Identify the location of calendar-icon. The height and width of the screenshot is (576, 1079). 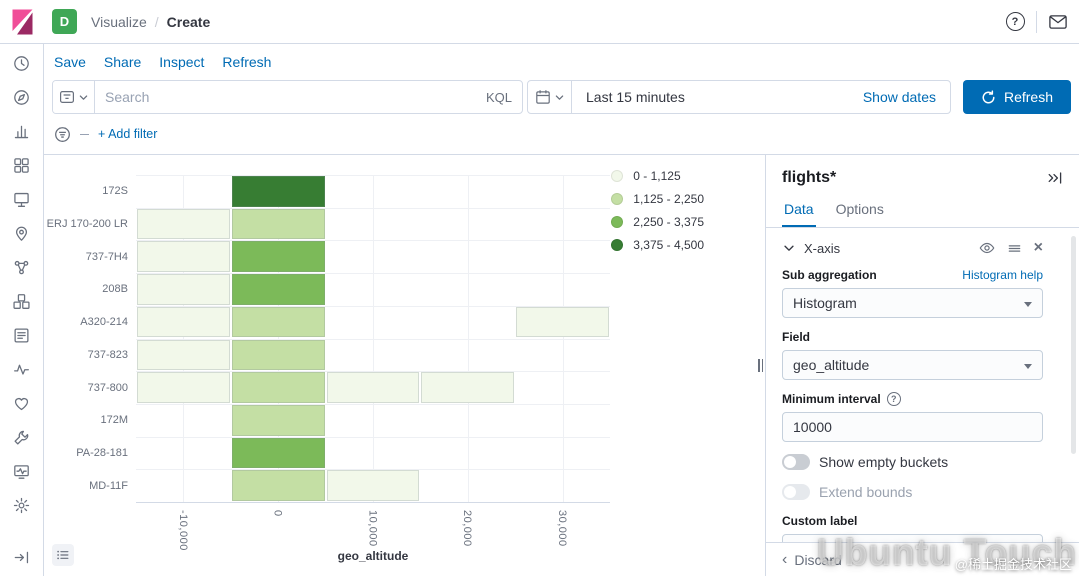
(542, 97).